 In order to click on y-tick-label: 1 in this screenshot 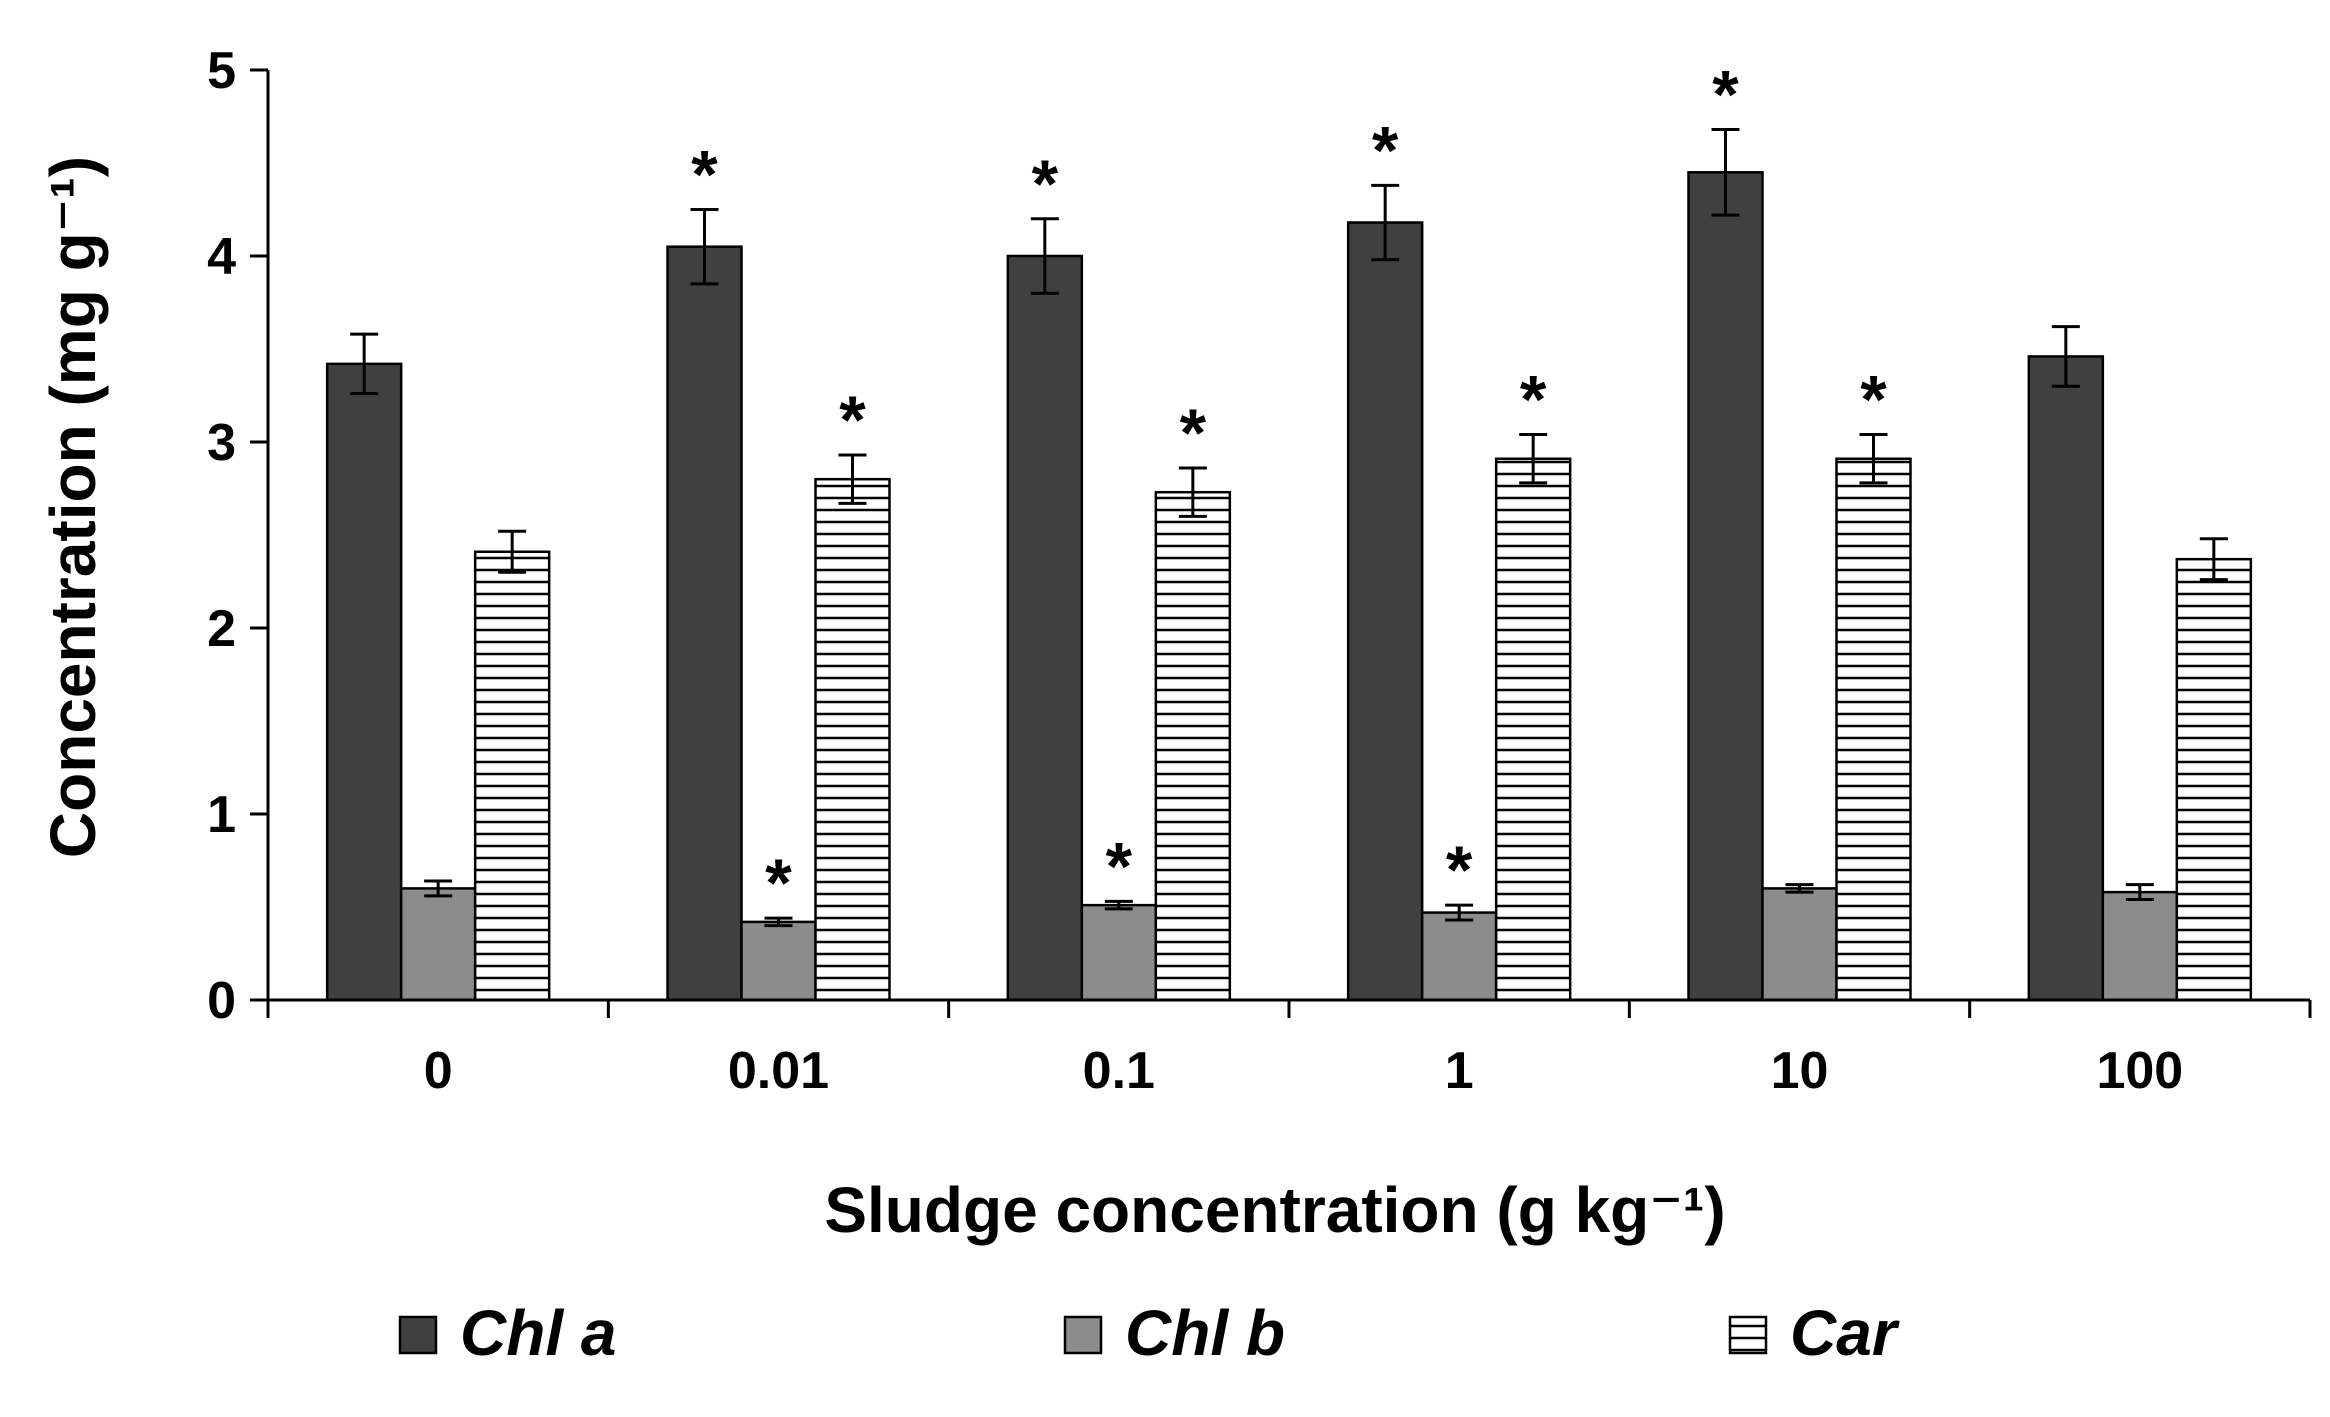, I will do `click(221, 815)`.